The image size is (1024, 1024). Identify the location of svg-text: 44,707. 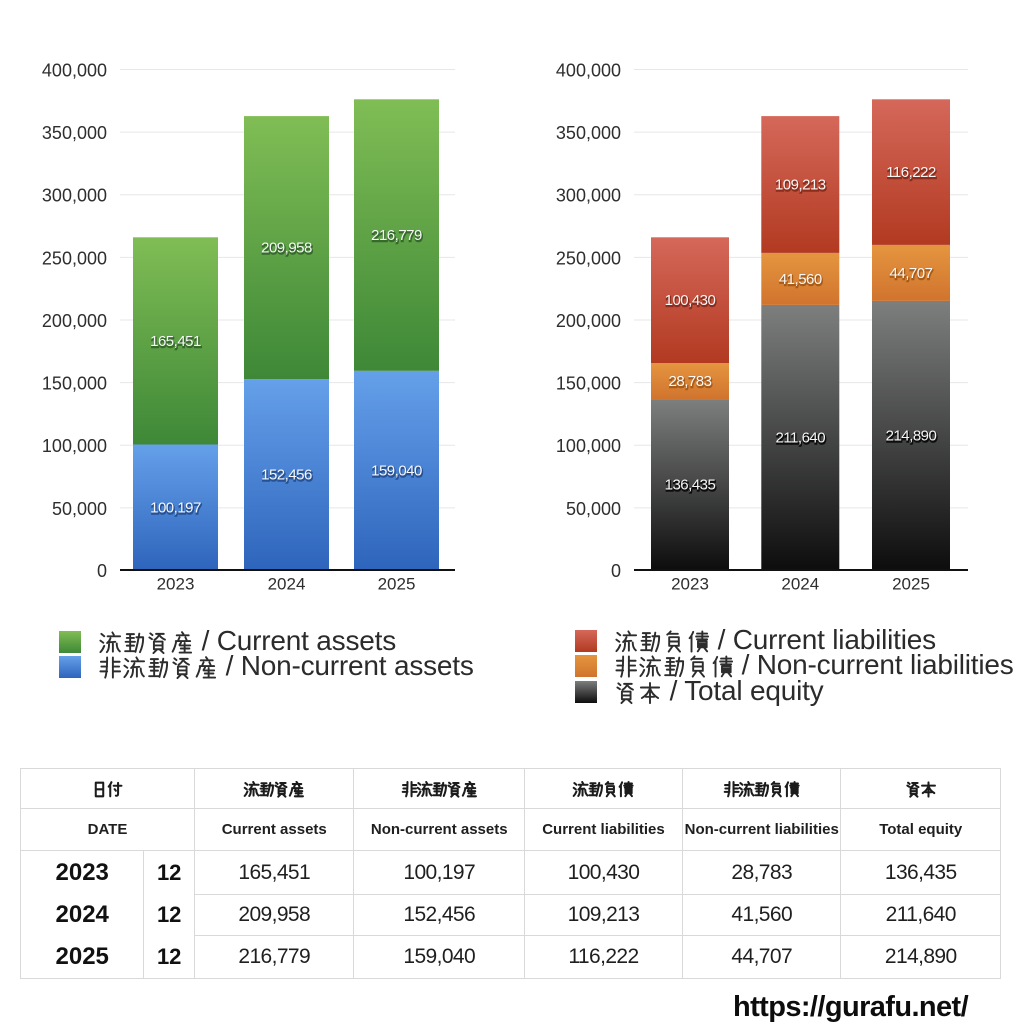
(911, 273).